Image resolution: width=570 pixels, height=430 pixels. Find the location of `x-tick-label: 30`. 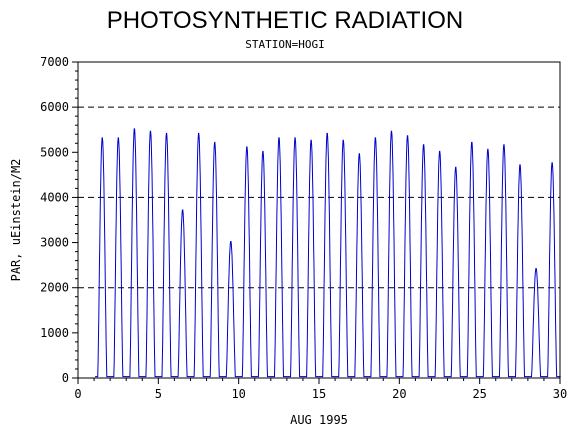

x-tick-label: 30 is located at coordinates (560, 394).